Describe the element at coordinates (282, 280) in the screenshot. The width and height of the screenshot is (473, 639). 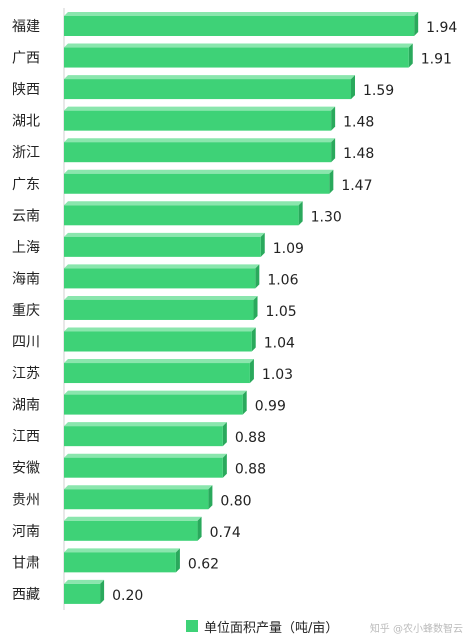
I see `value-label: 1.06` at that location.